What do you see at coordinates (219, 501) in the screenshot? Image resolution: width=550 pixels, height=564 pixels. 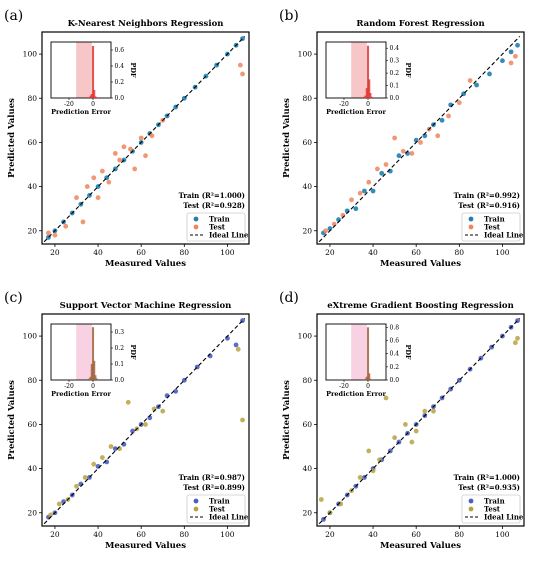 I see `legend-train-label: Train` at bounding box center [219, 501].